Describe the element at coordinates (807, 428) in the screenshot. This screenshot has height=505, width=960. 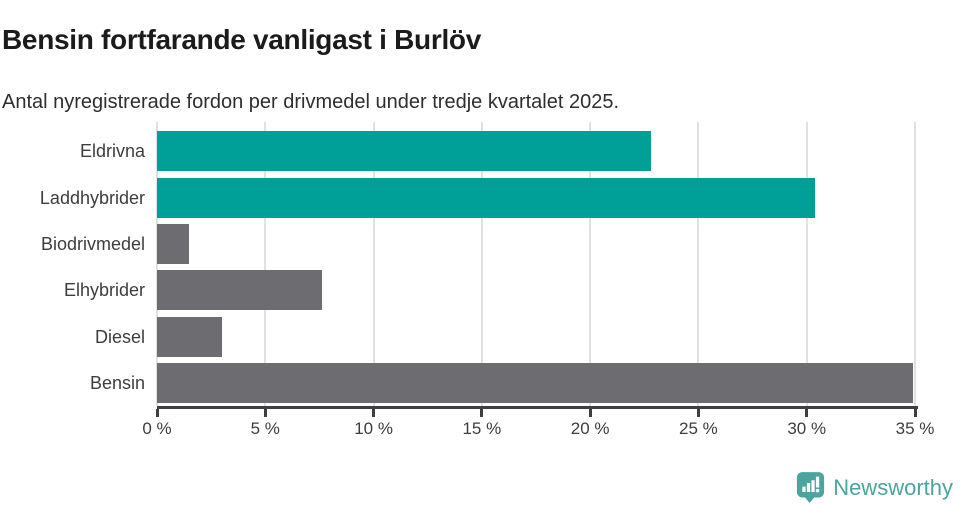
I see `x-axis-tick-label: 30 %` at that location.